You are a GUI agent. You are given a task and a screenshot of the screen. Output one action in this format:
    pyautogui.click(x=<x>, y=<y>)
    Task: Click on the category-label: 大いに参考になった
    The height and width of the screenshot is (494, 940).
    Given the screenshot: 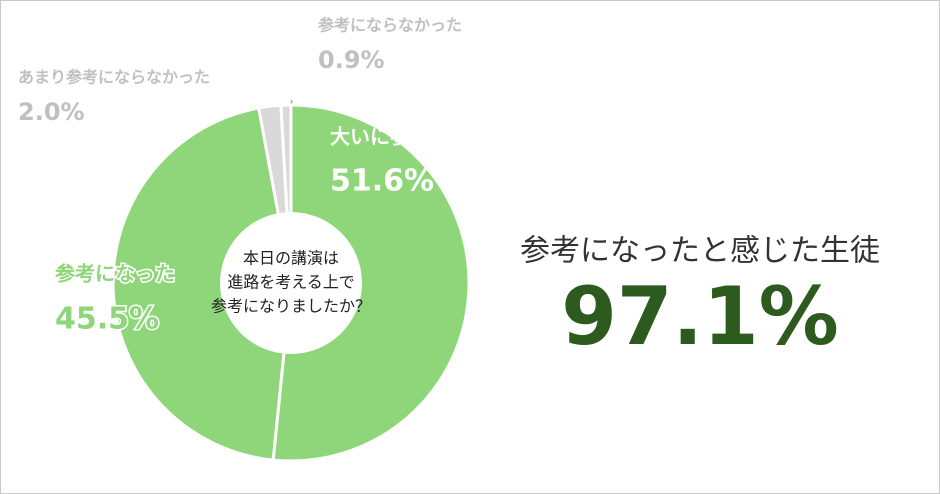 What is the action you would take?
    pyautogui.click(x=420, y=137)
    